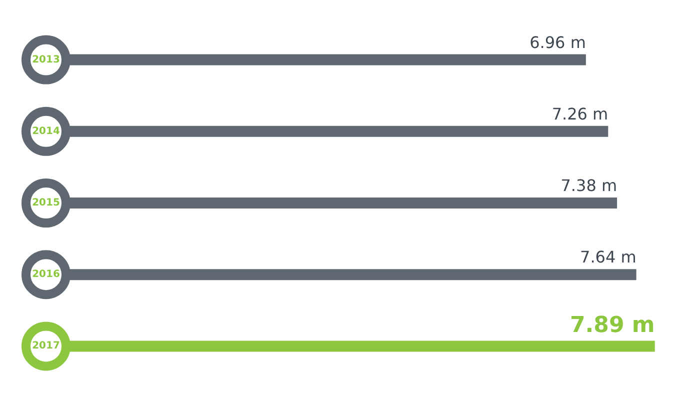  What do you see at coordinates (558, 42) in the screenshot?
I see `data-label: 6.96 m` at bounding box center [558, 42].